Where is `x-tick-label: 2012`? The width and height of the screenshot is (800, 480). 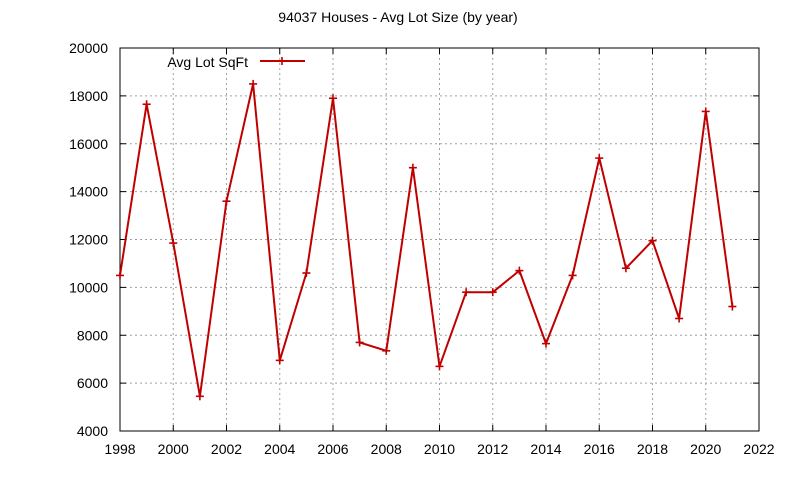
x-tick-label: 2012 is located at coordinates (492, 449).